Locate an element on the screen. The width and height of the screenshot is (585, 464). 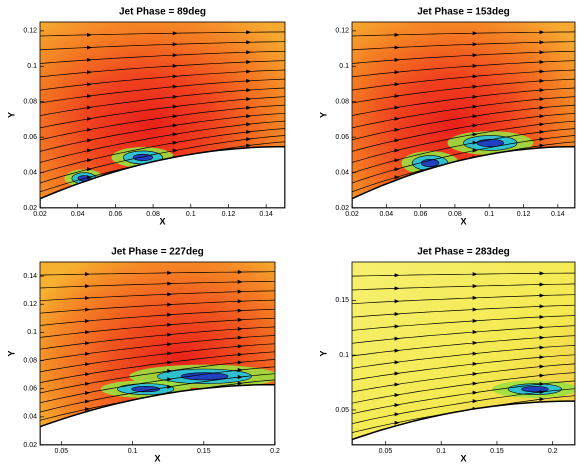
y-tick-label: 0.02 is located at coordinates (30, 445).